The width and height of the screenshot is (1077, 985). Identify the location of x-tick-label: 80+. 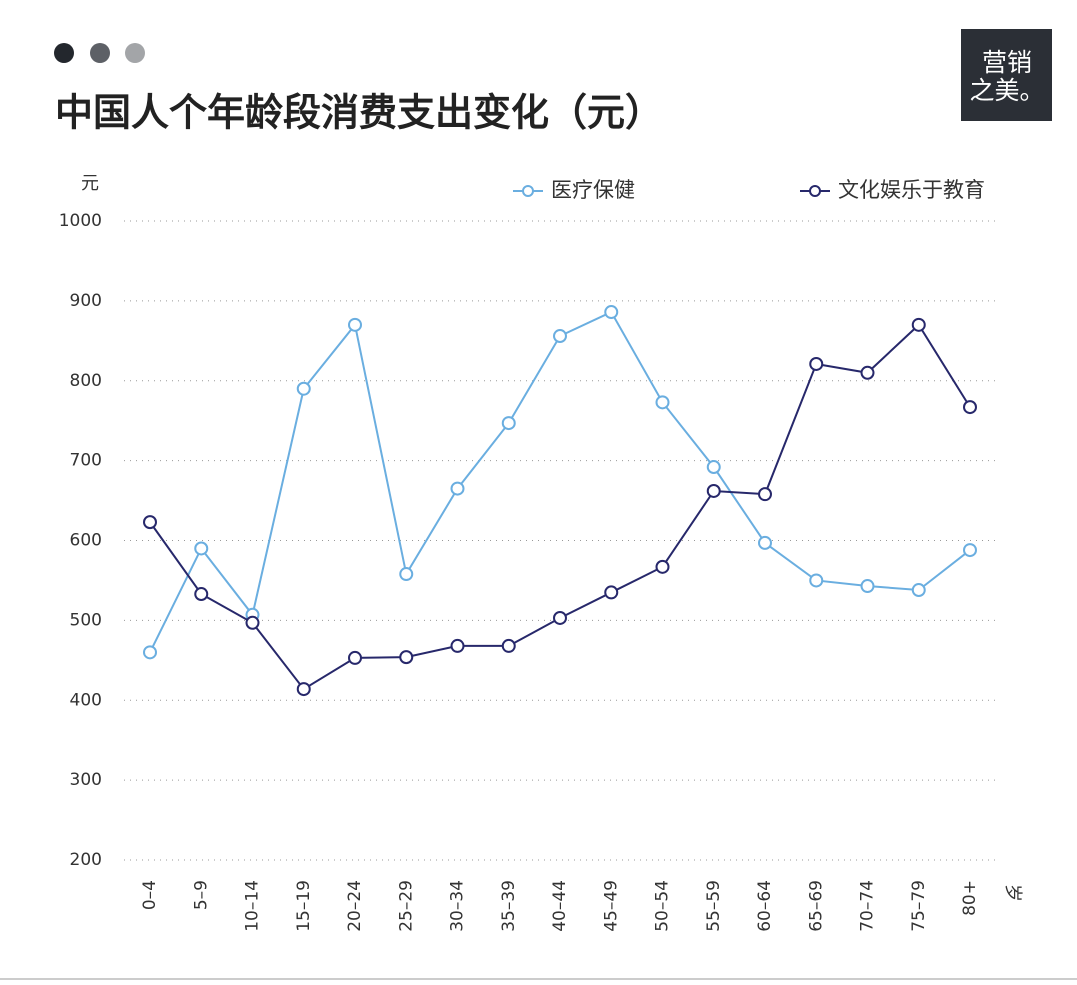
(970, 898).